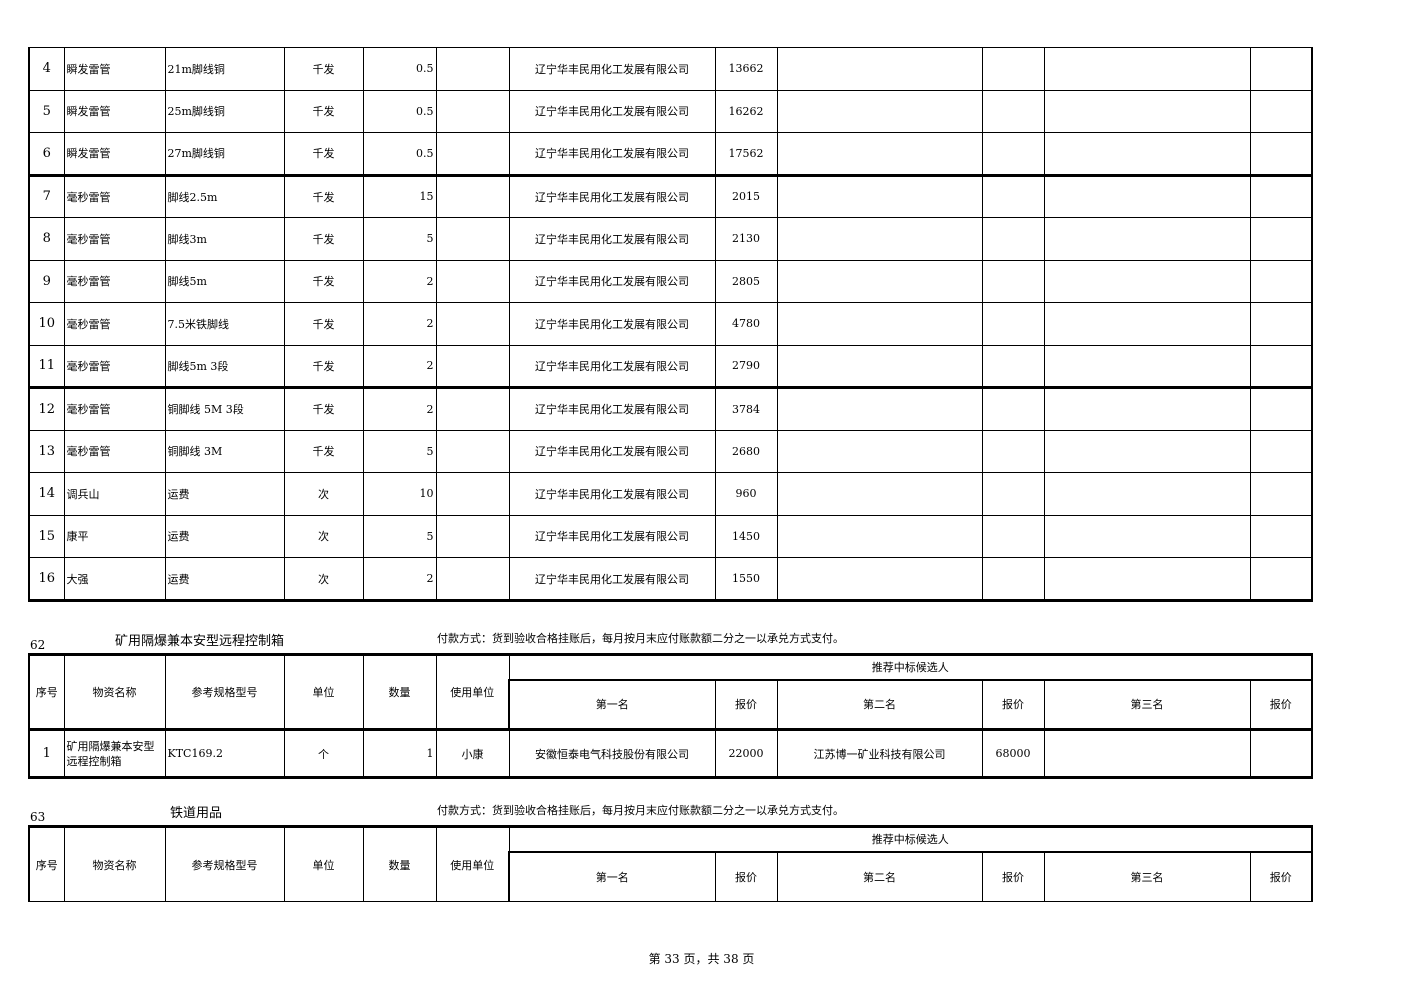 The width and height of the screenshot is (1403, 992). I want to click on table-row: 14 调兵山 运费次 10 辽宁华丰民用化工发展有限公司 960, so click(670, 494).